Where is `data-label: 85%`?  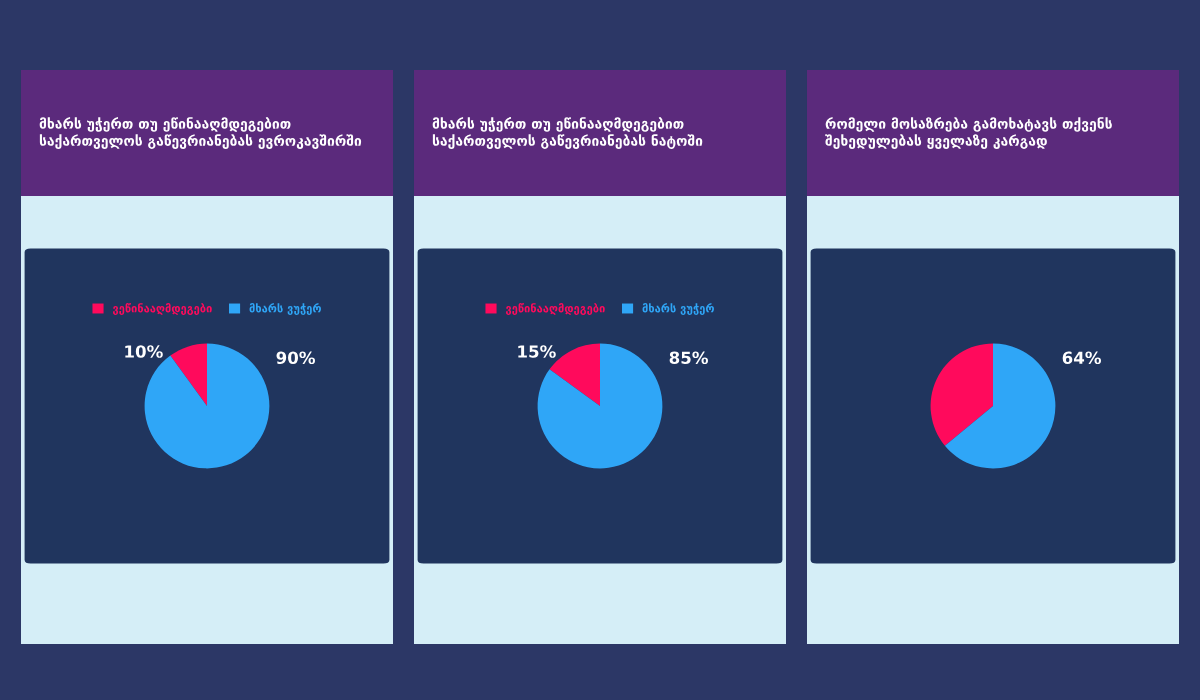
data-label: 85% is located at coordinates (688, 358).